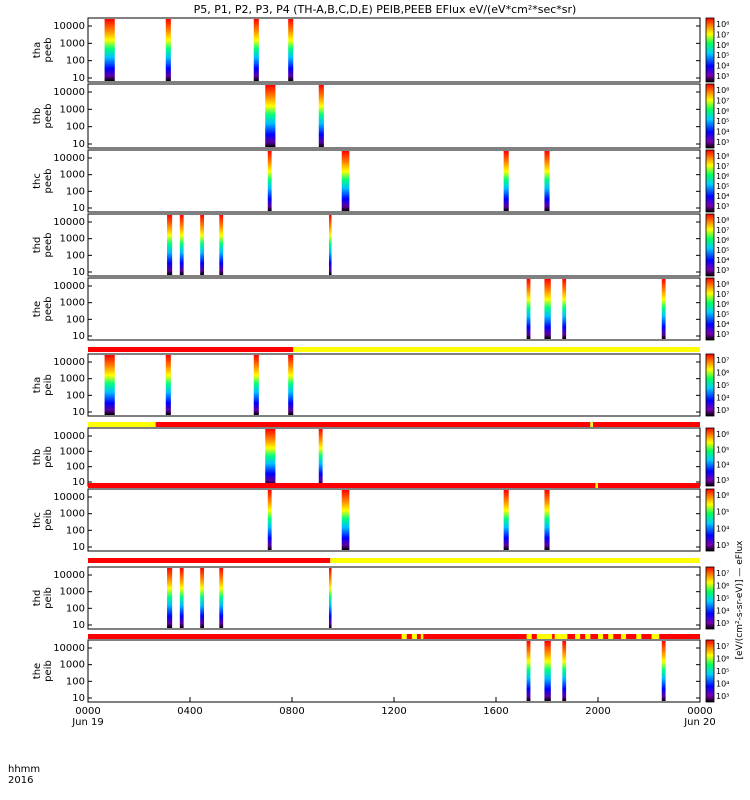  I want to click on panel-label: thepeib, so click(43, 671).